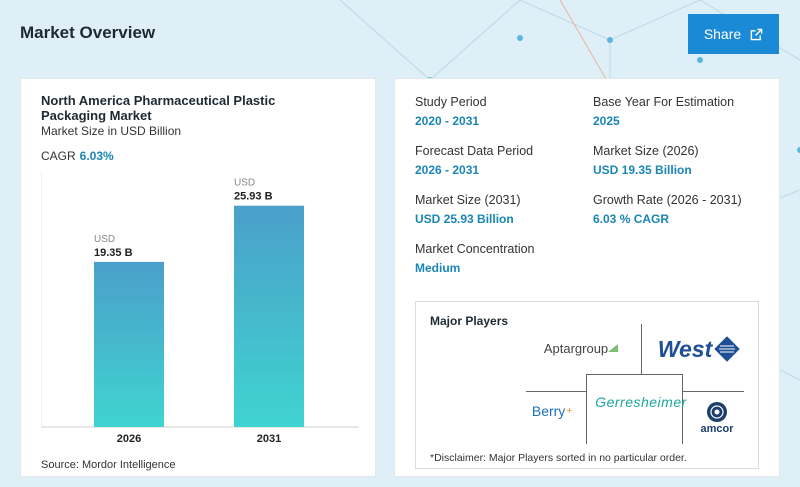 Image resolution: width=800 pixels, height=487 pixels. I want to click on stat-study-period: Study Period 2020 - 2031, so click(451, 111).